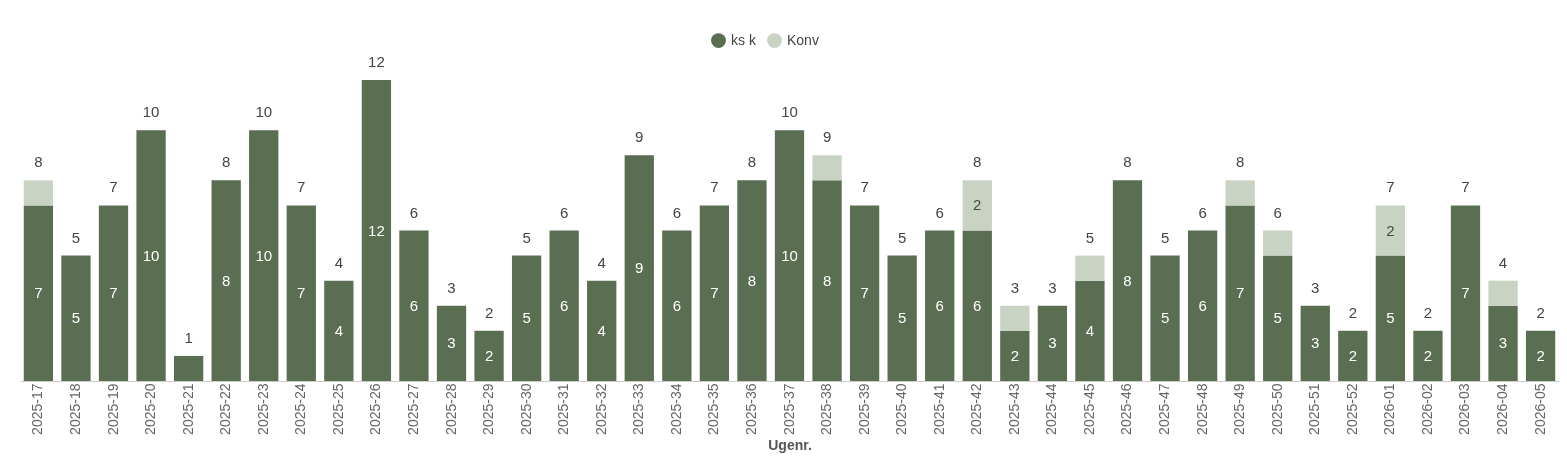 The height and width of the screenshot is (458, 1567). I want to click on data-label: 12, so click(376, 230).